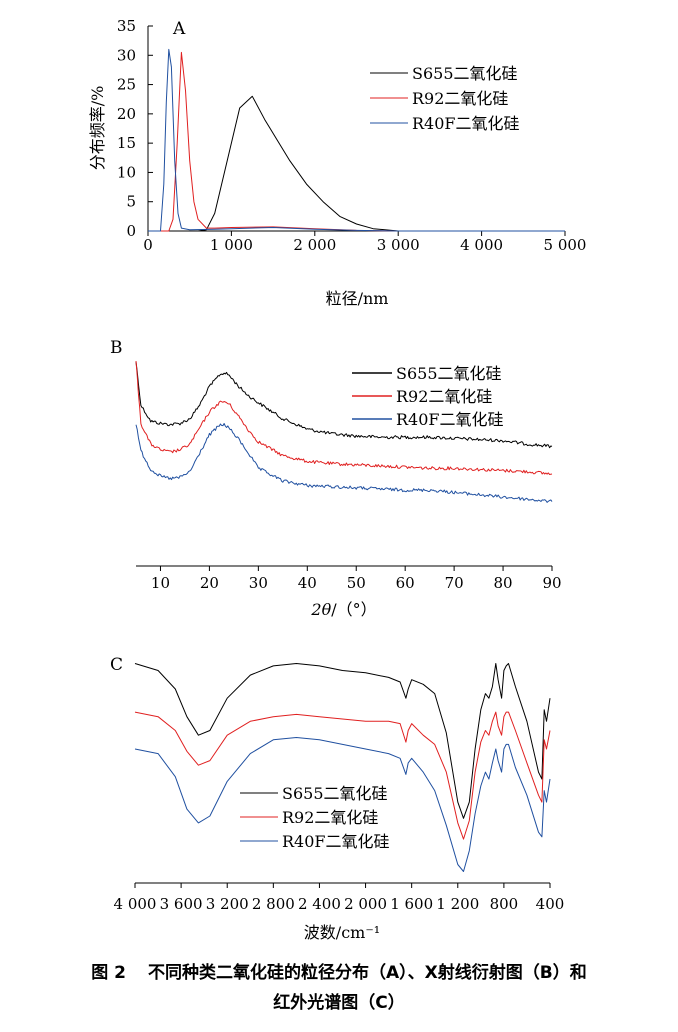 The width and height of the screenshot is (678, 1032). I want to click on panel-b-letter: B, so click(116, 348).